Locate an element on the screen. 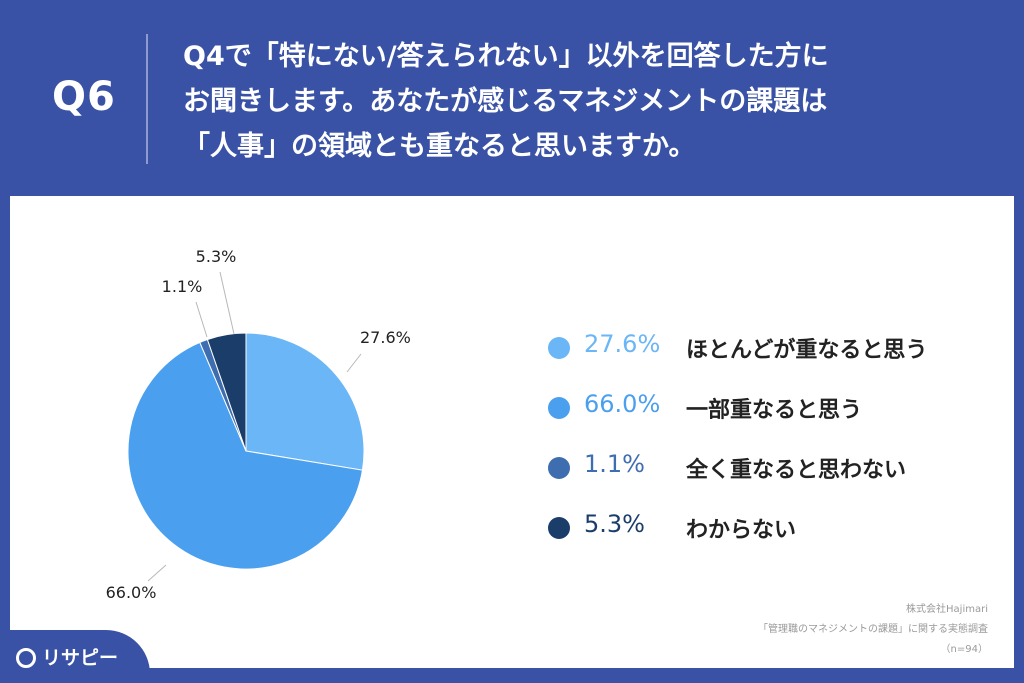  pie-data-label: 1.1% is located at coordinates (182, 286).